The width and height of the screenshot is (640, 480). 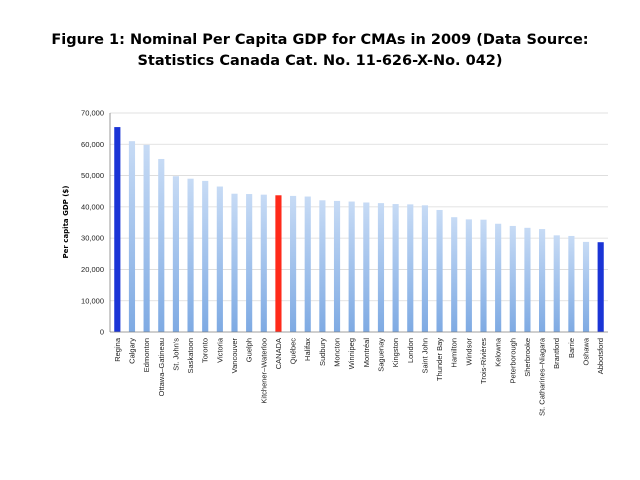 What do you see at coordinates (92, 238) in the screenshot?
I see `y-tick-label: 30,000` at bounding box center [92, 238].